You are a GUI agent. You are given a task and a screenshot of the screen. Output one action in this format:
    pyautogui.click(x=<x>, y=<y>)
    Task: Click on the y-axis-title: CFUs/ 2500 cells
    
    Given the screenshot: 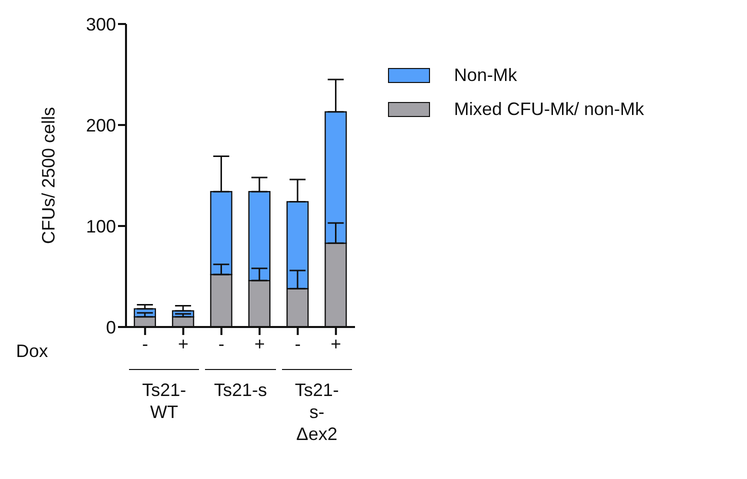 What is the action you would take?
    pyautogui.click(x=48, y=175)
    